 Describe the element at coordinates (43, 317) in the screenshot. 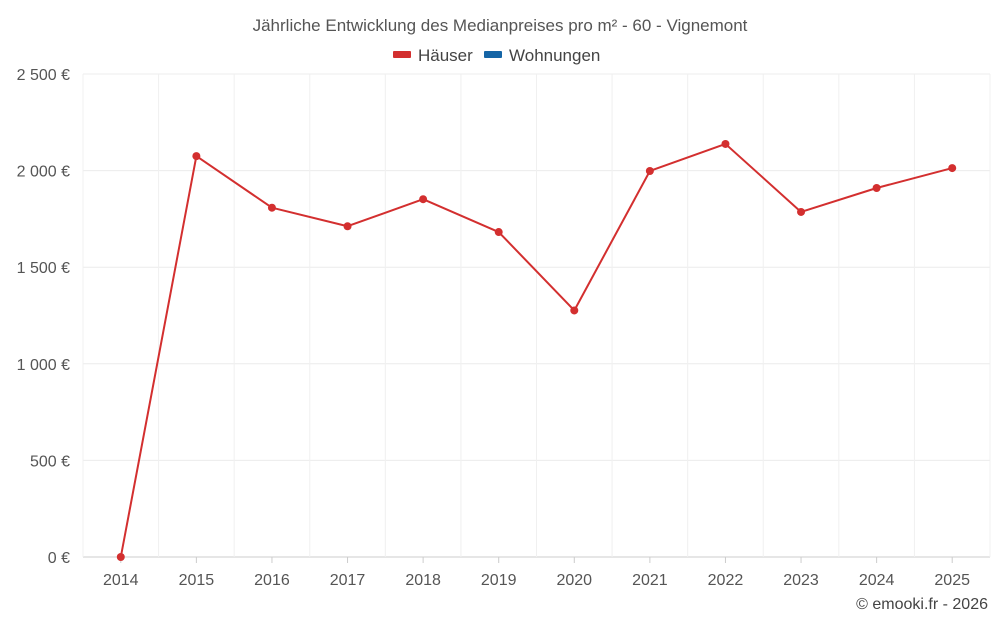

I see `y-axis: 0 € 500 € 1 000 € 1 500 € 2 000 € 2 500 €` at that location.